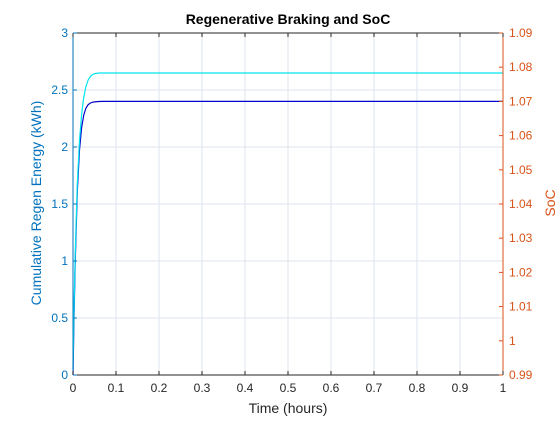 This screenshot has width=560, height=425. What do you see at coordinates (64, 261) in the screenshot?
I see `left-y-tick-label: 1` at bounding box center [64, 261].